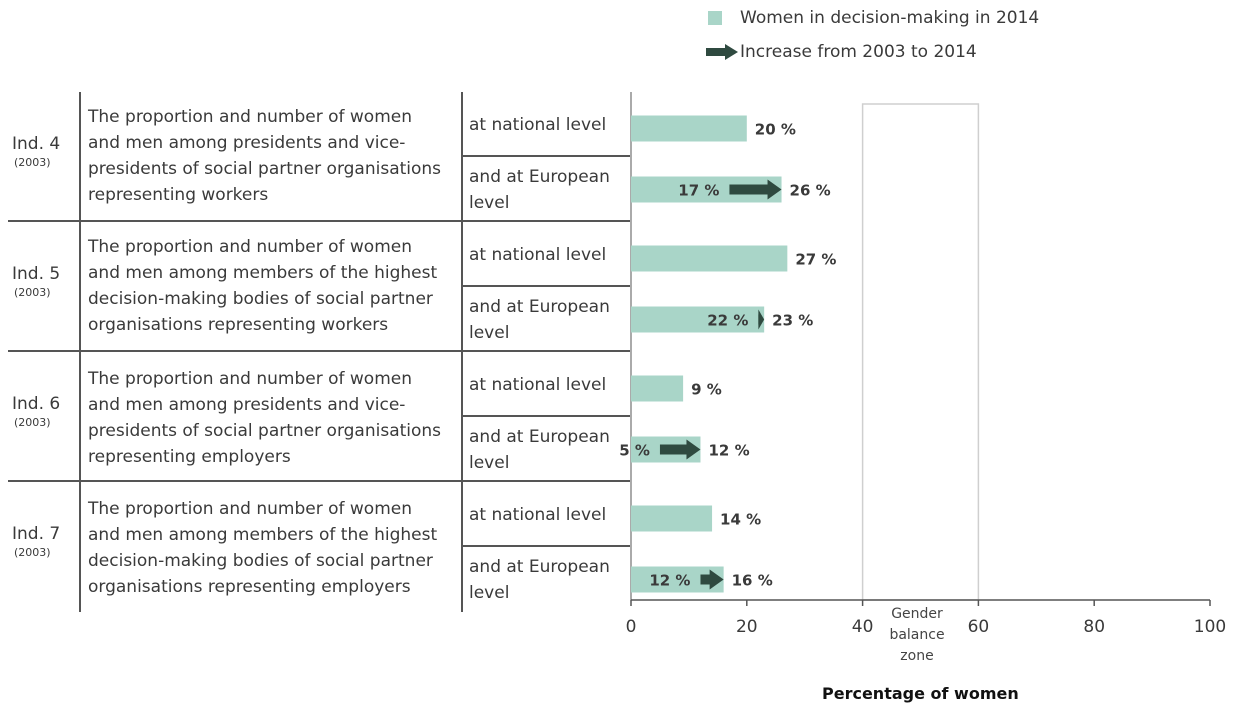  I want to click on bar-value-label: 27 %, so click(815, 260).